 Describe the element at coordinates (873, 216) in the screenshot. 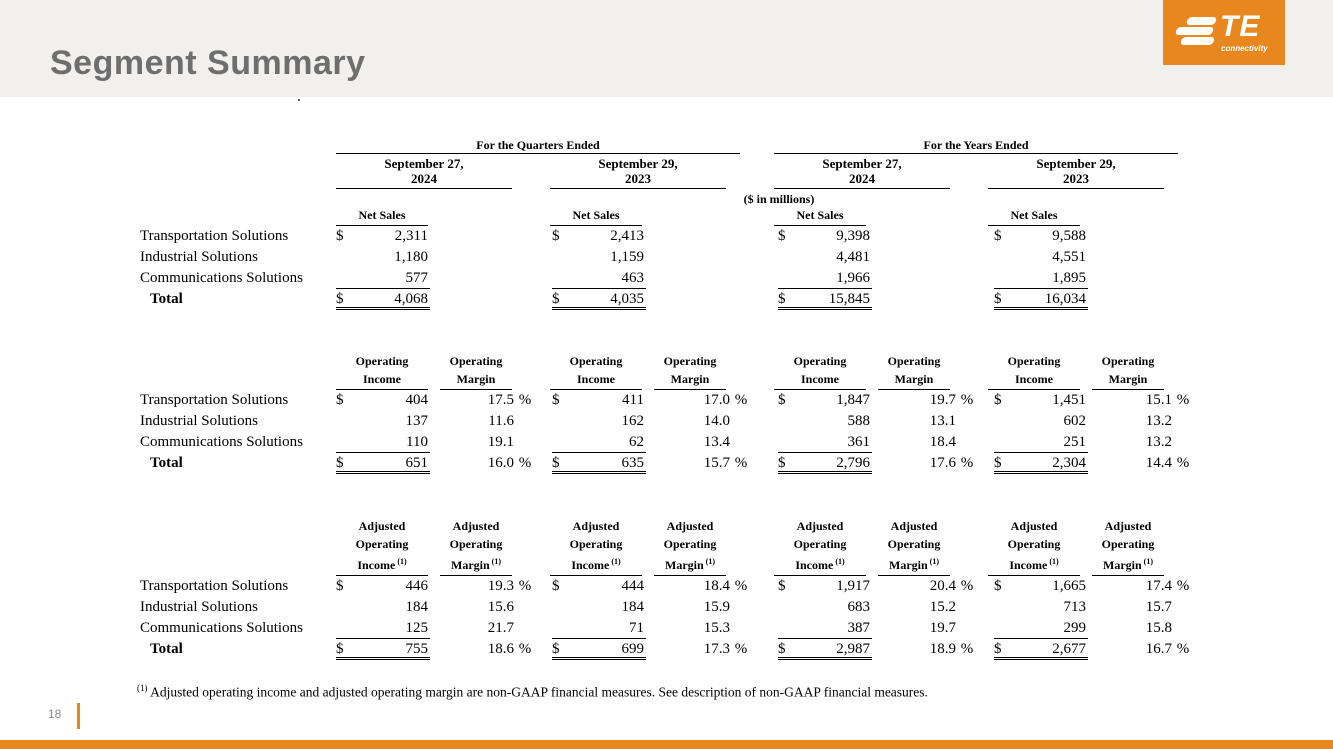

I see `column-group: Net Sales` at that location.